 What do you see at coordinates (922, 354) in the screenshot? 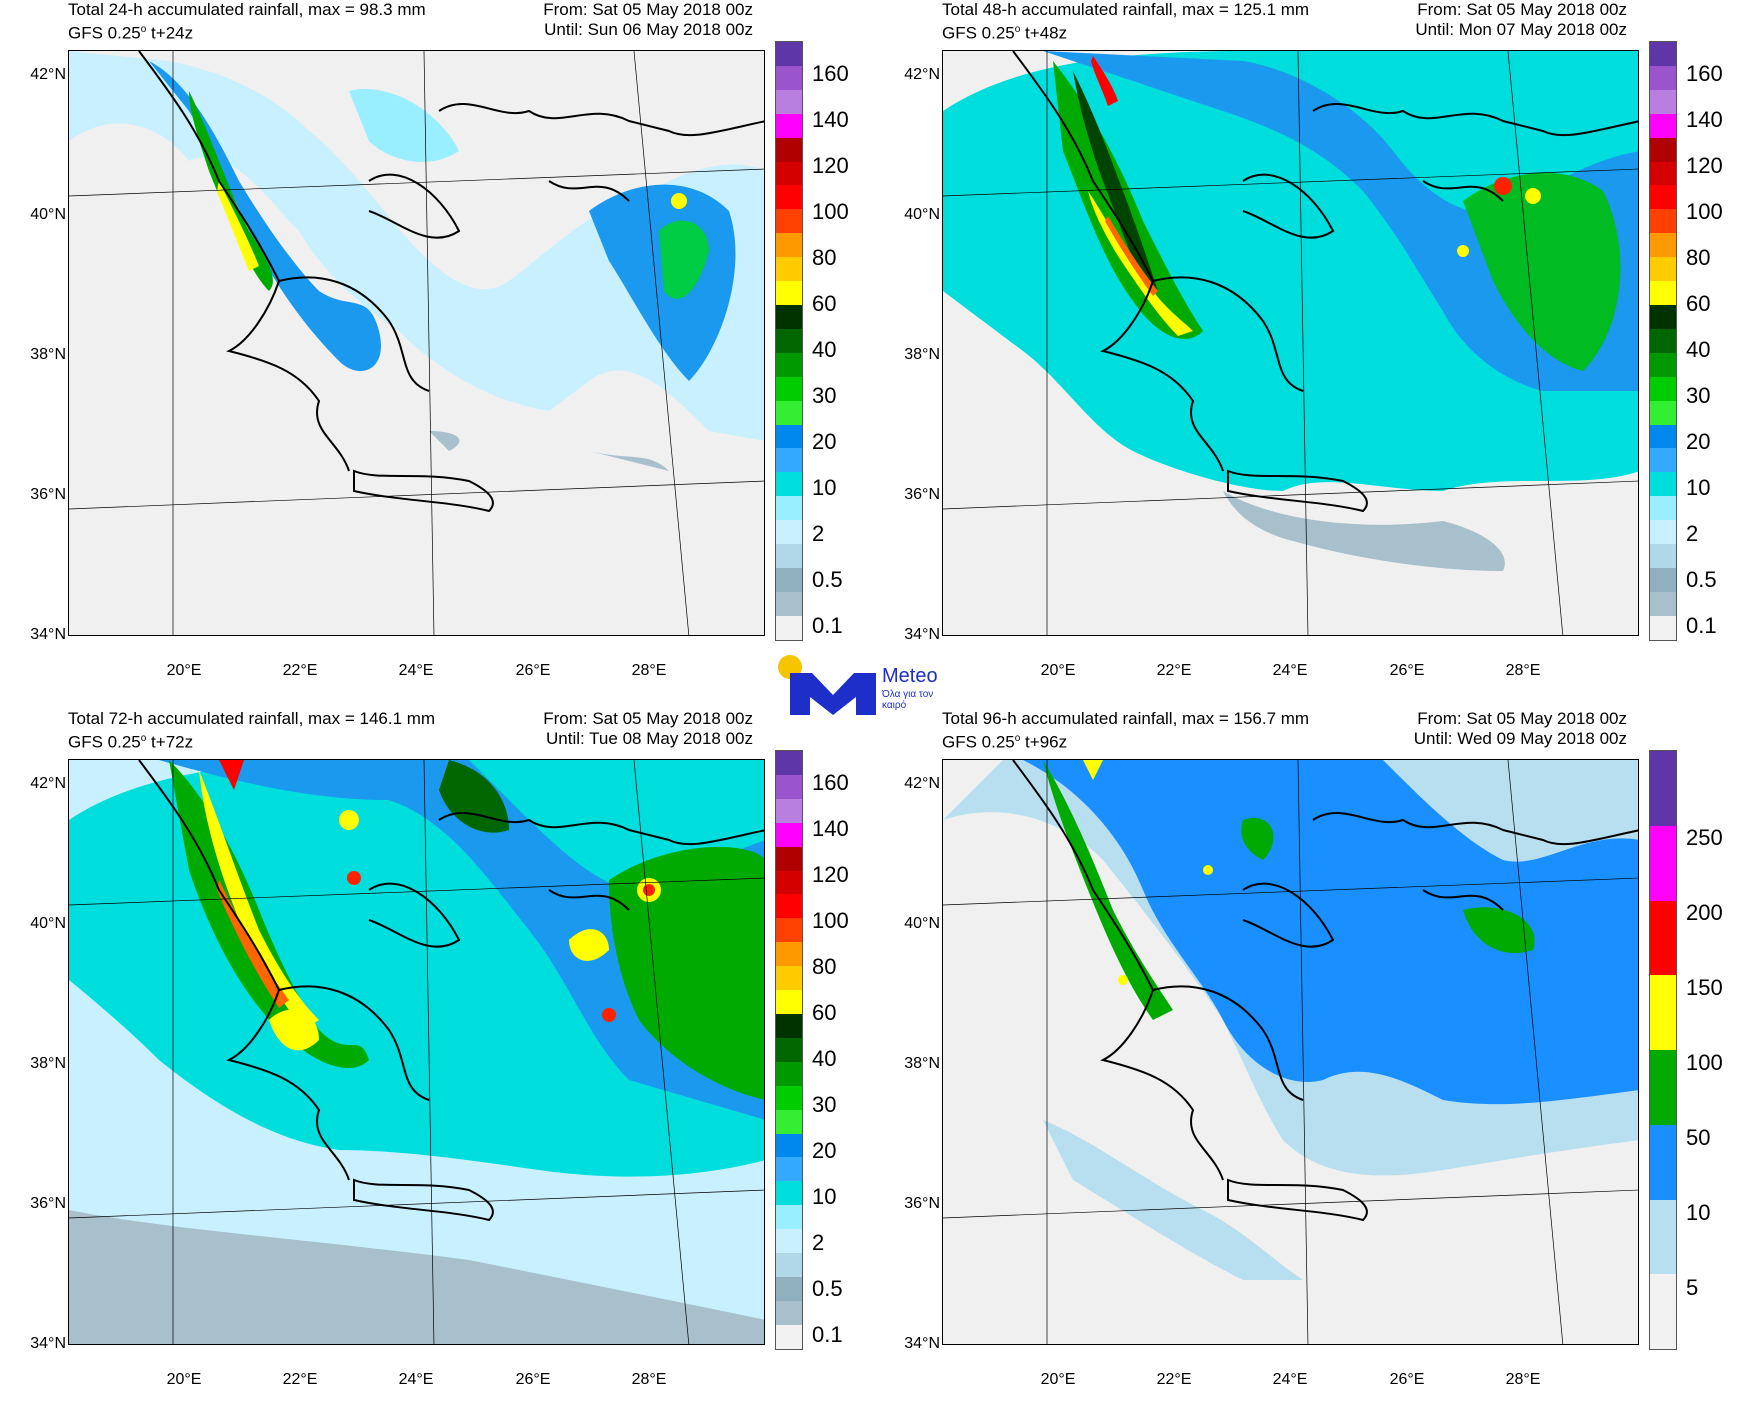
I see `lat-label: 38°N` at bounding box center [922, 354].